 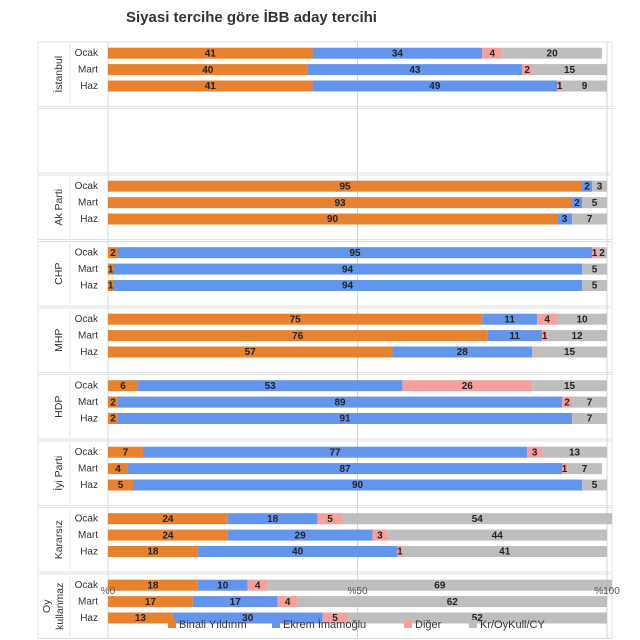 What do you see at coordinates (358, 485) in the screenshot?
I see `data-label: 90` at bounding box center [358, 485].